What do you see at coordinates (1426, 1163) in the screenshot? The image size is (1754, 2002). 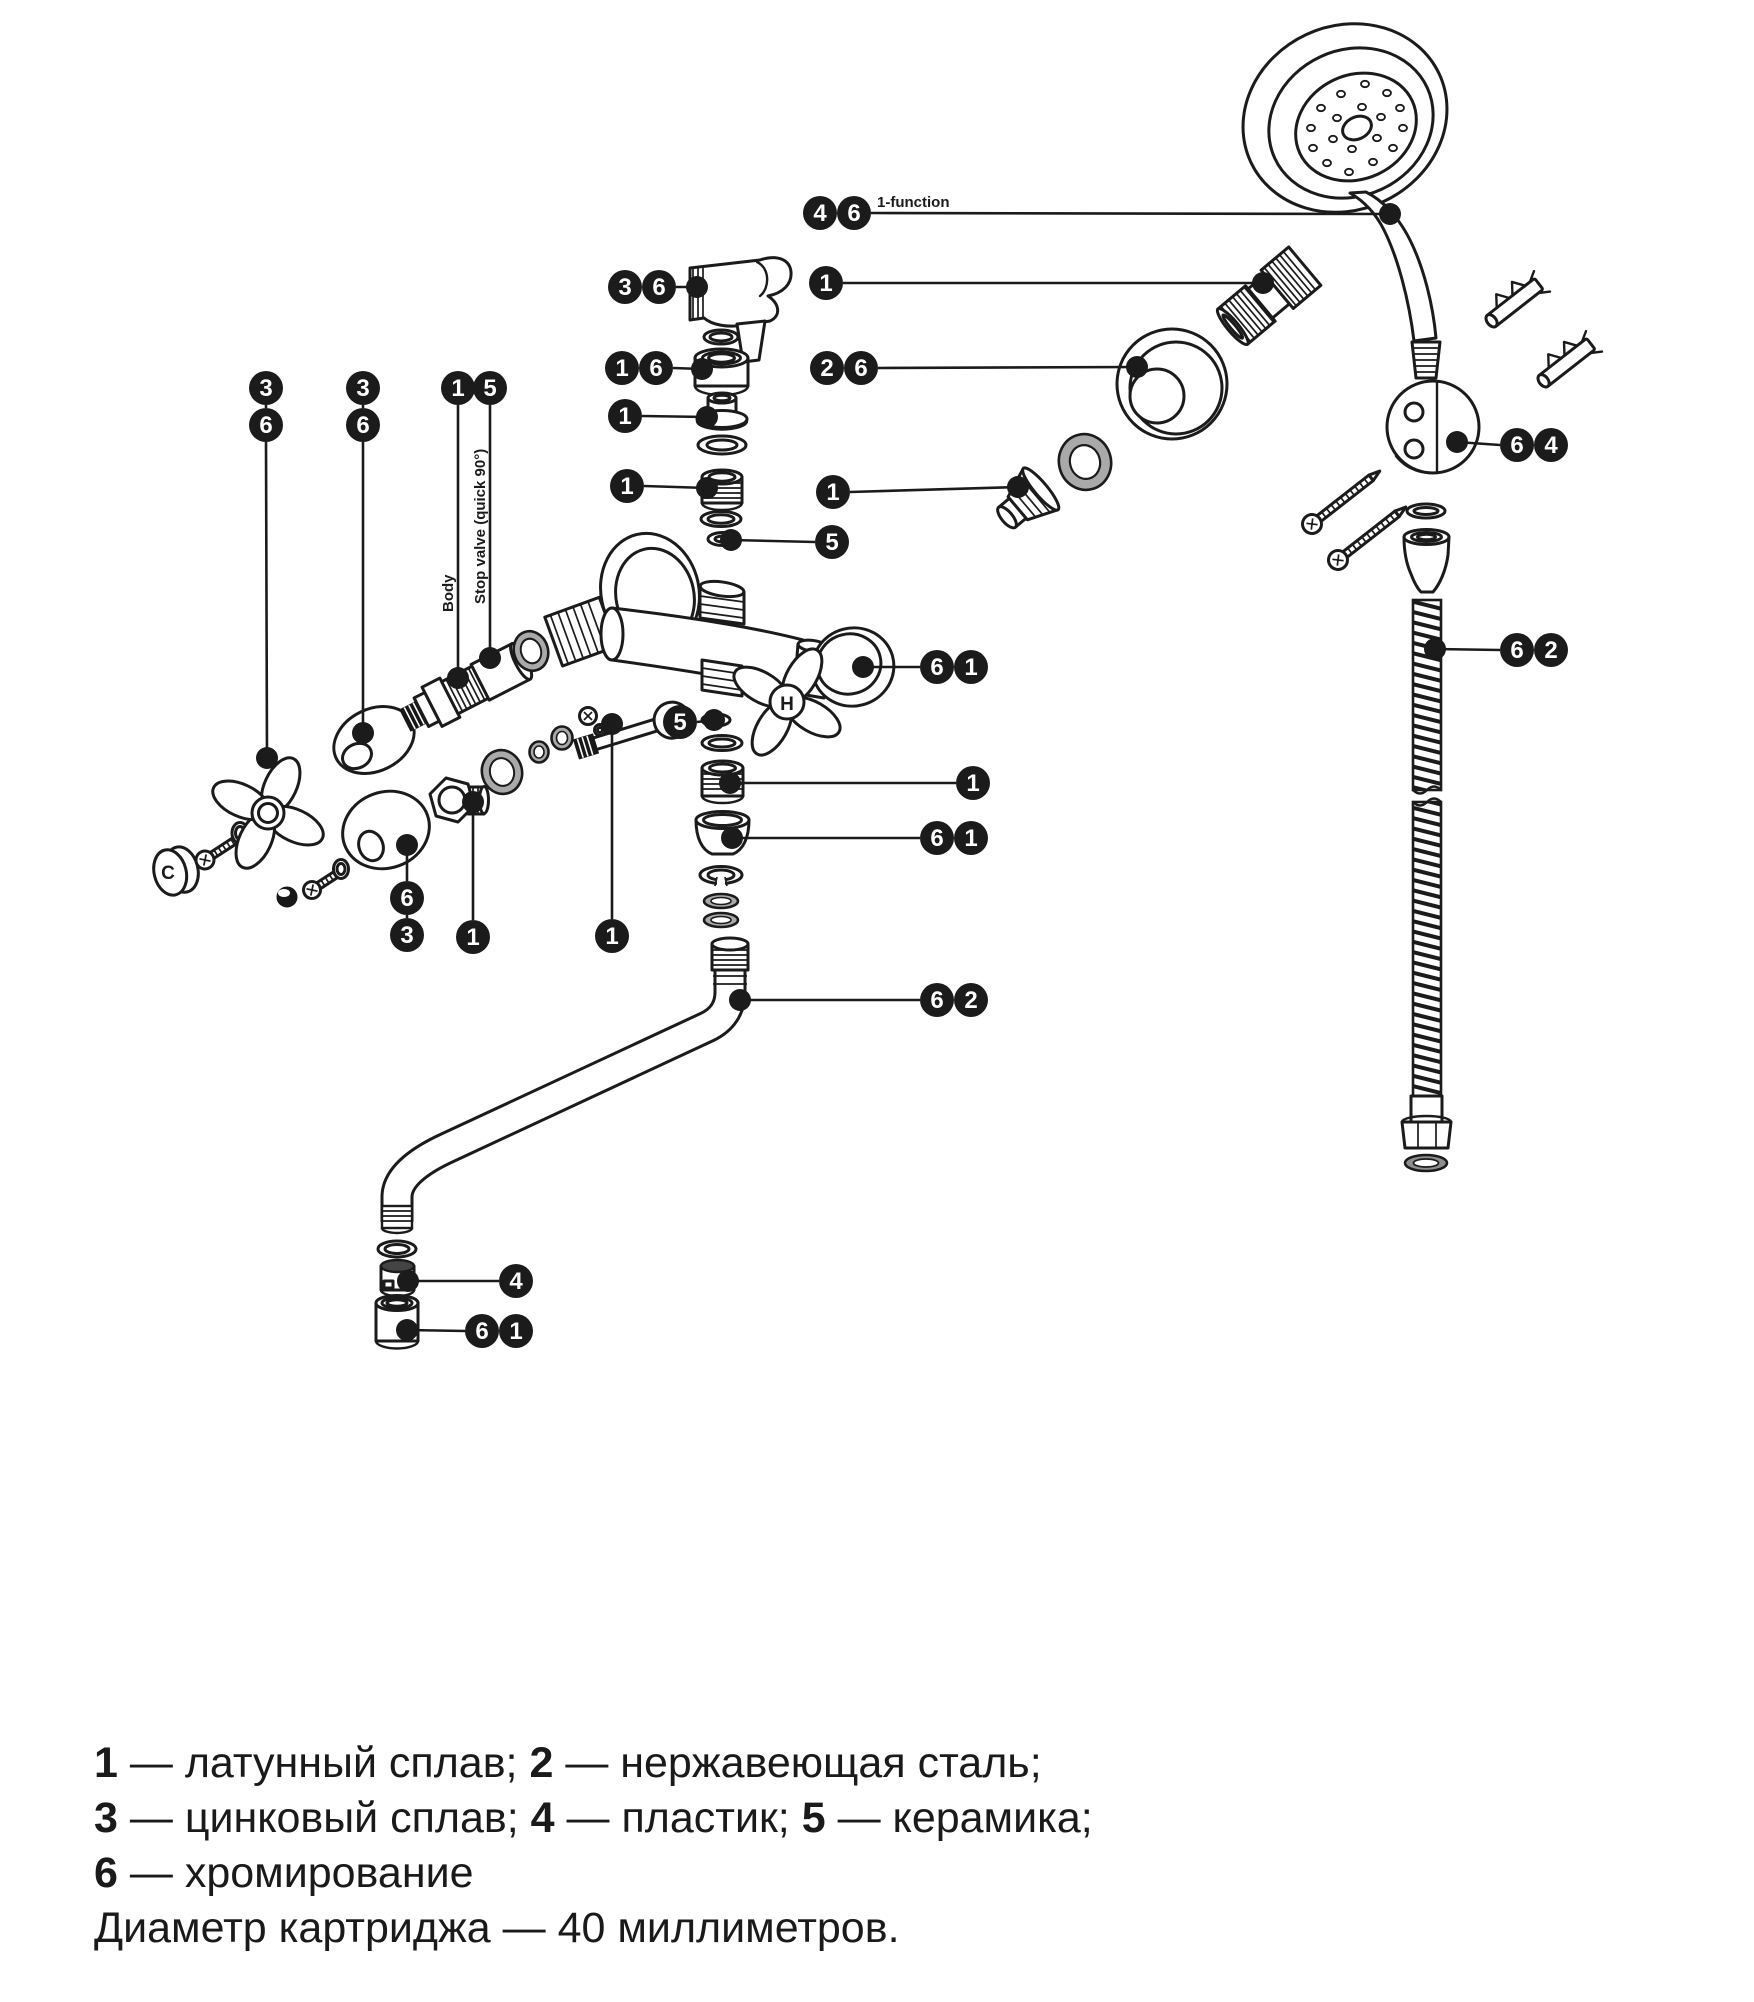 I see `hose-end-gasket` at bounding box center [1426, 1163].